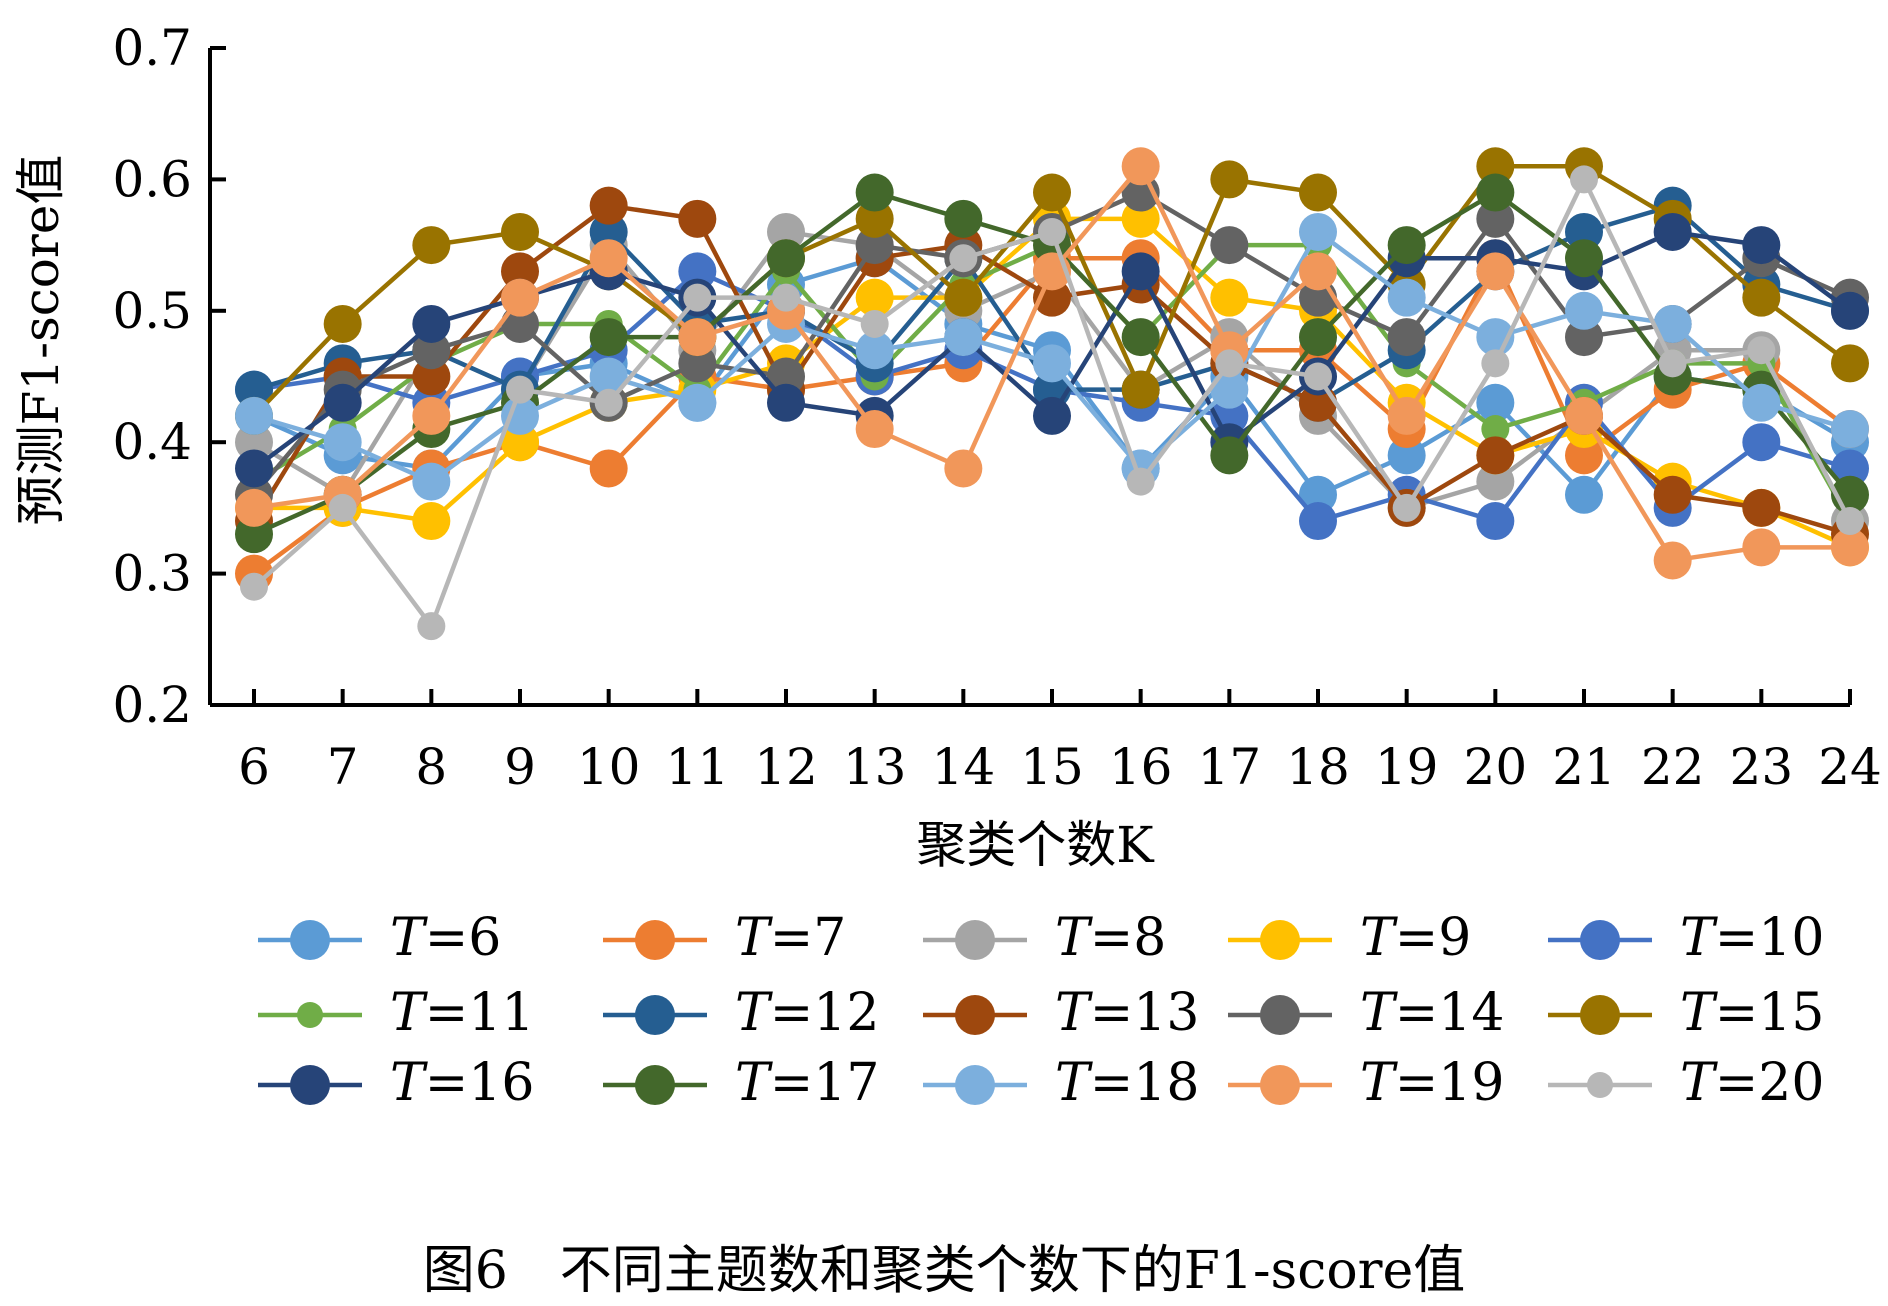 The image size is (1888, 1306). What do you see at coordinates (152, 48) in the screenshot?
I see `y-tick-label: 0.7` at bounding box center [152, 48].